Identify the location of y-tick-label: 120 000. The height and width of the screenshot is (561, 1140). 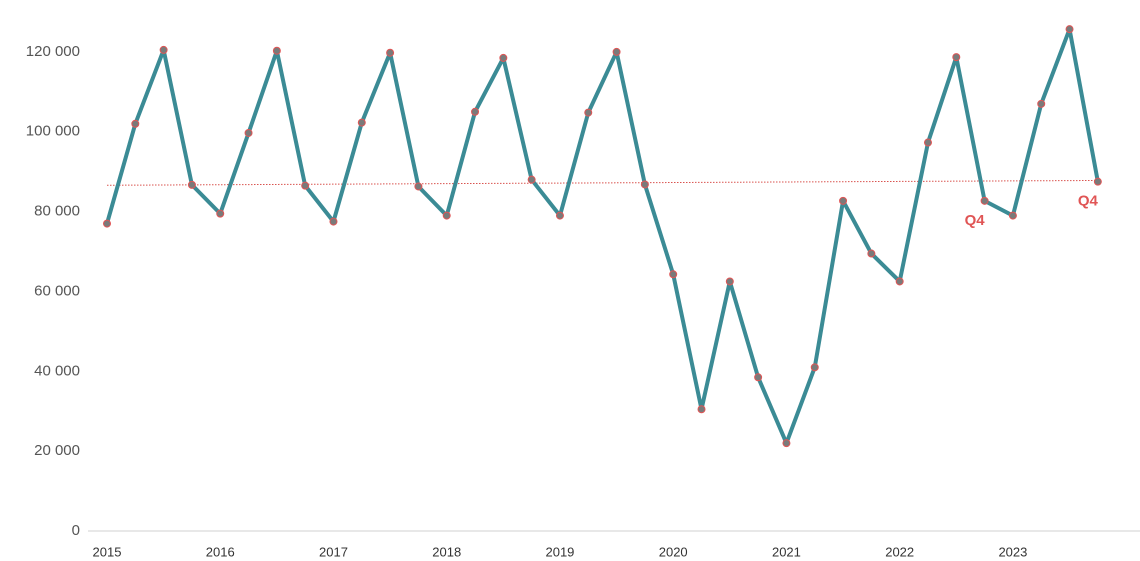
(53, 51).